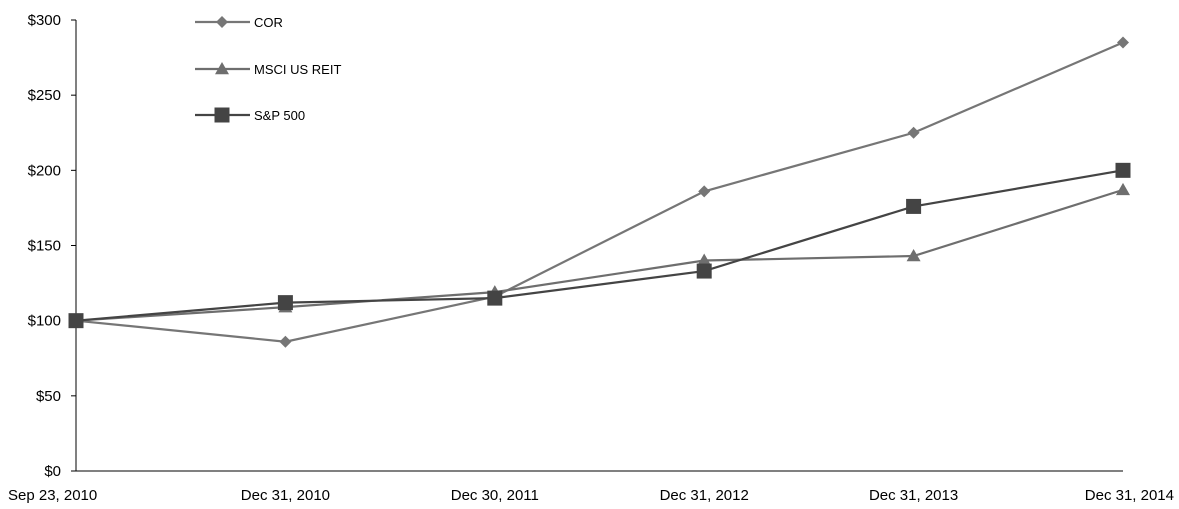  I want to click on x-tick-label: Dec 31, 2010, so click(285, 495).